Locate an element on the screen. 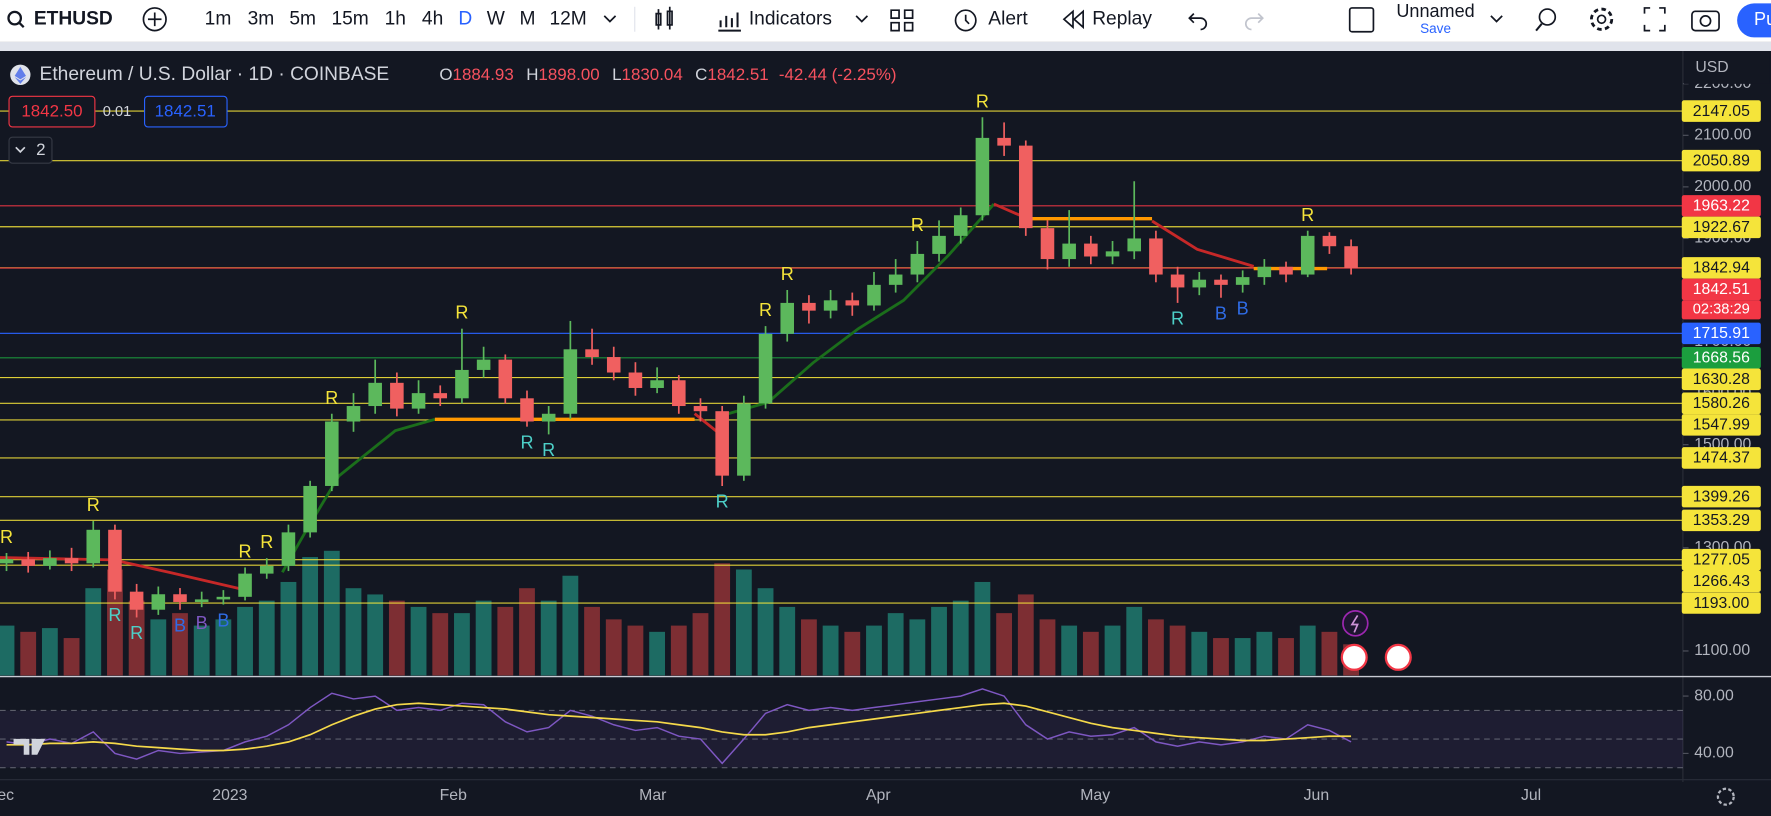  interval: 1h is located at coordinates (395, 18).